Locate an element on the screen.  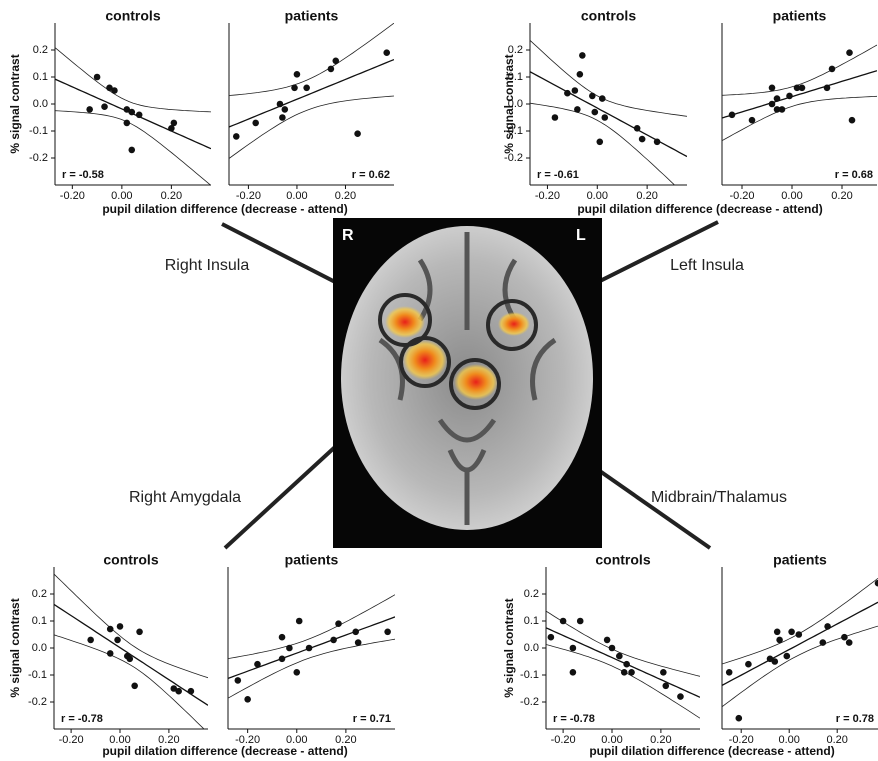
panel: patients -0.20 0.00 0.20 r = 0.68 is located at coordinates (799, 105).